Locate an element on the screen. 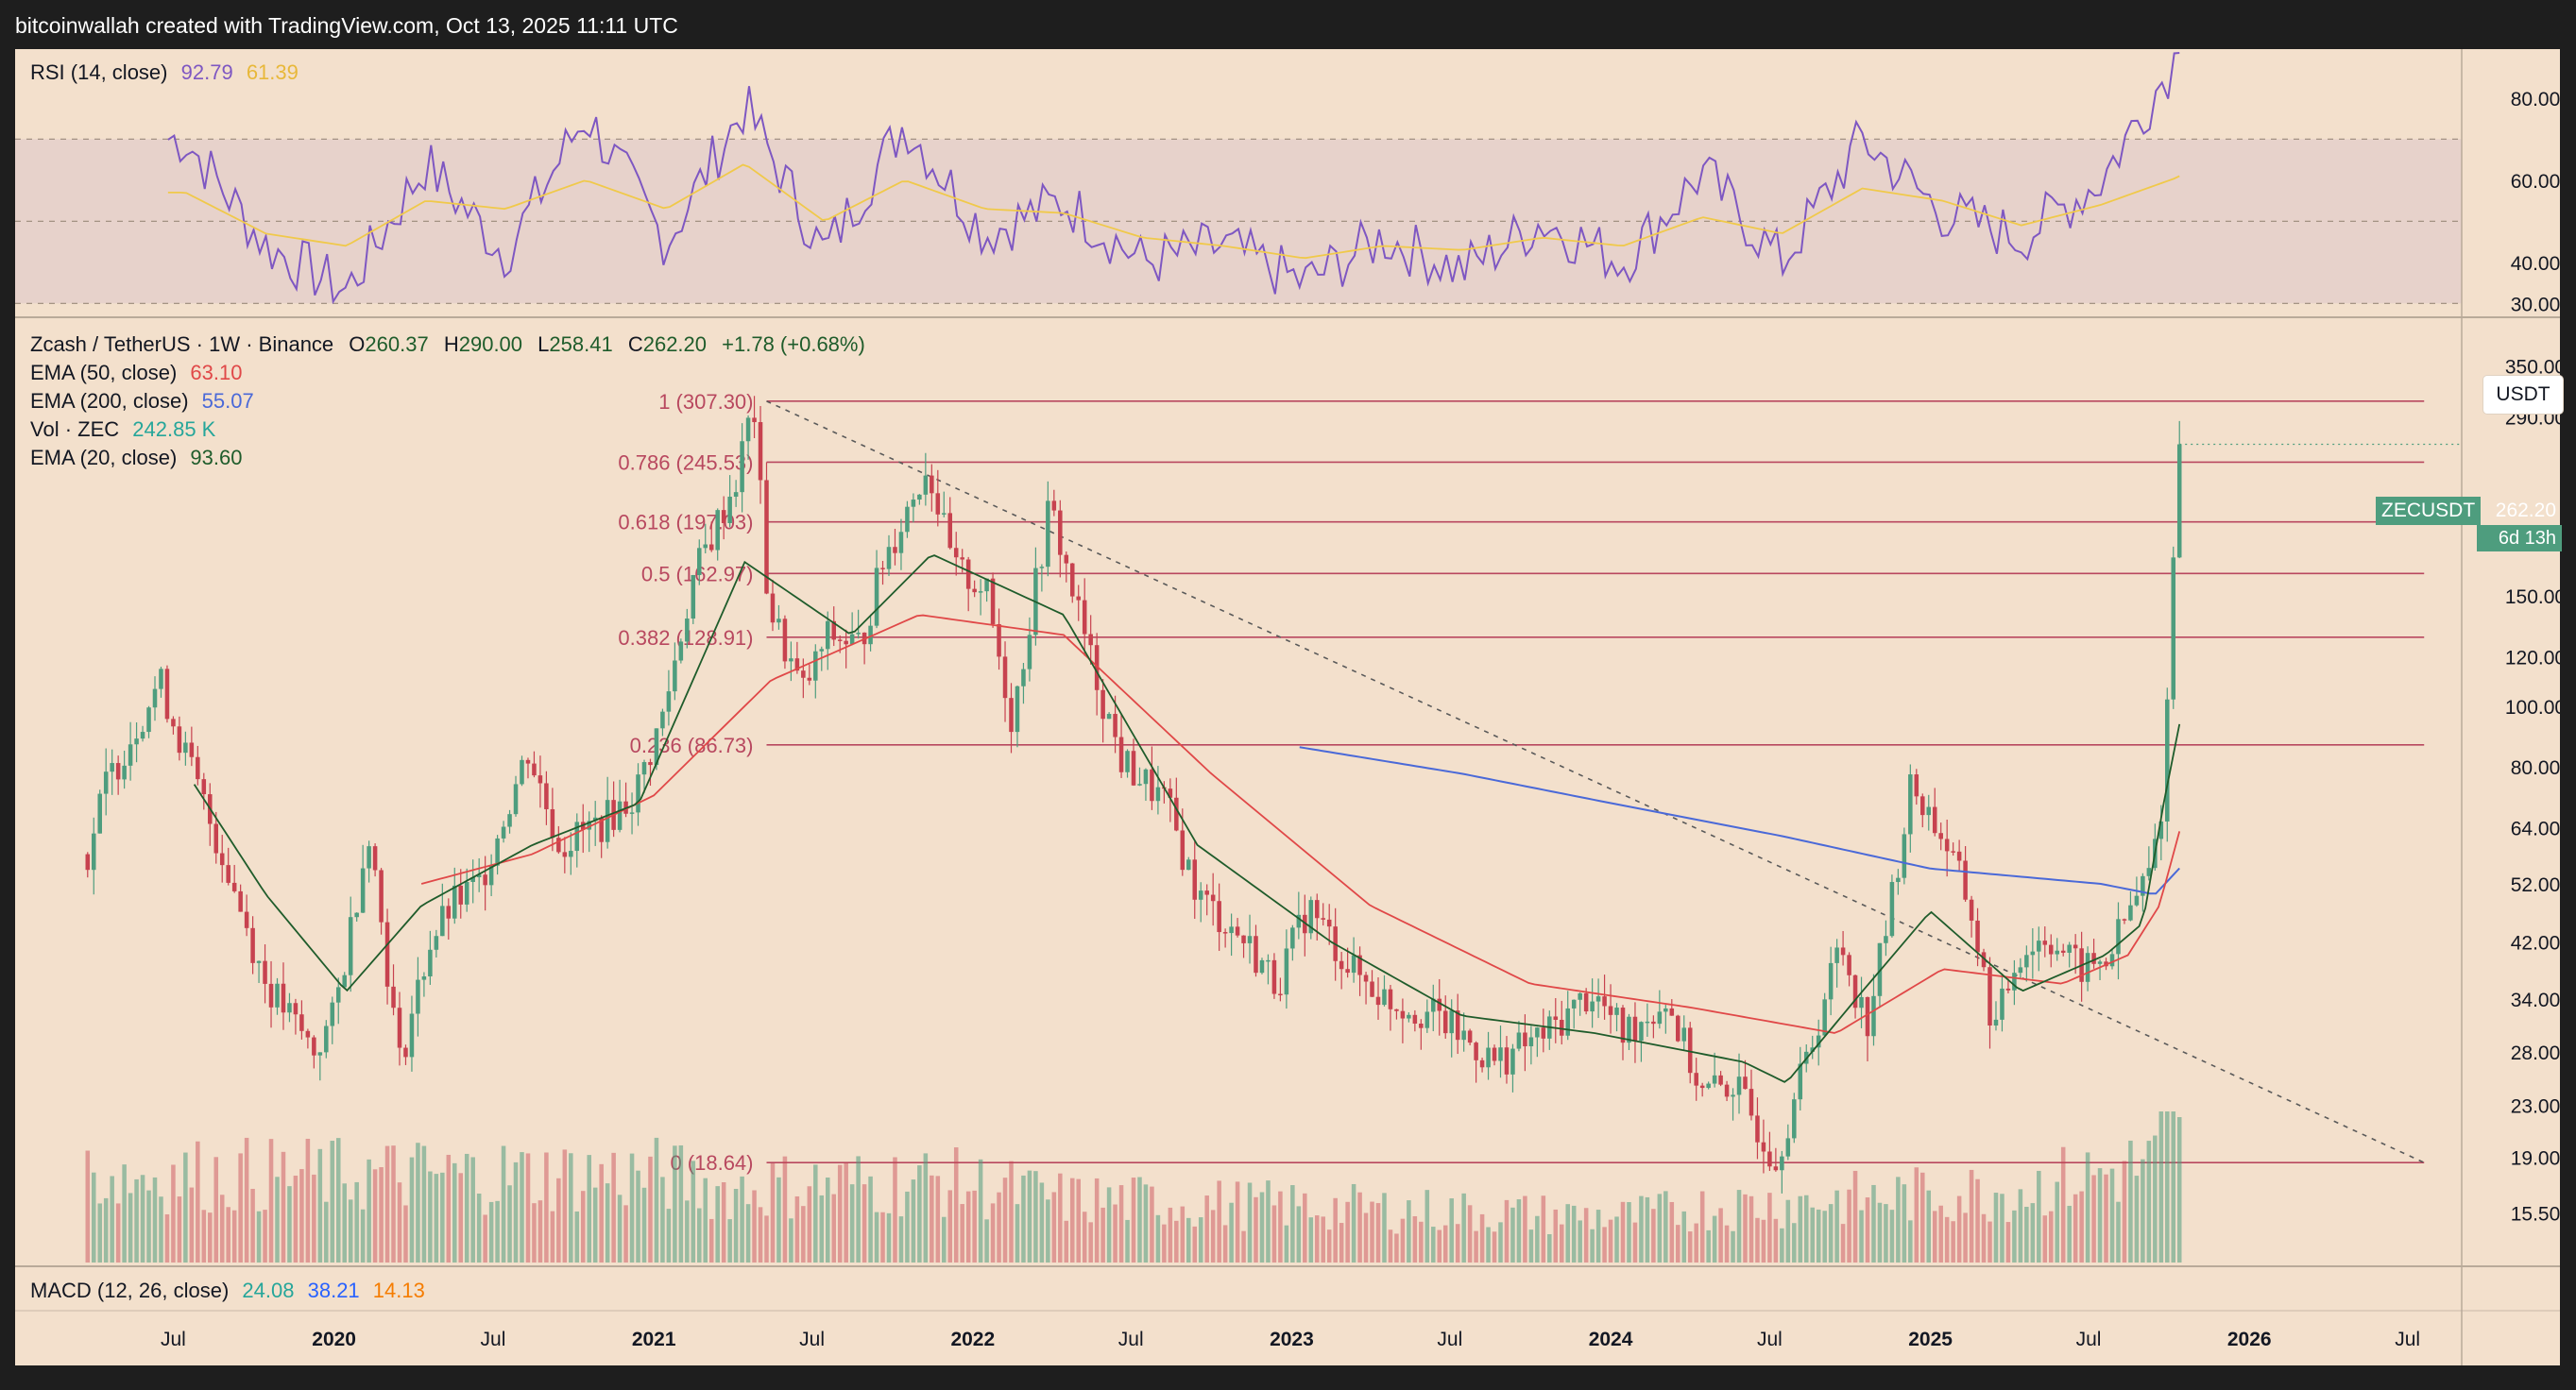  rsi-legend: RSI (14, close) 92.79 61.39 is located at coordinates (165, 72).